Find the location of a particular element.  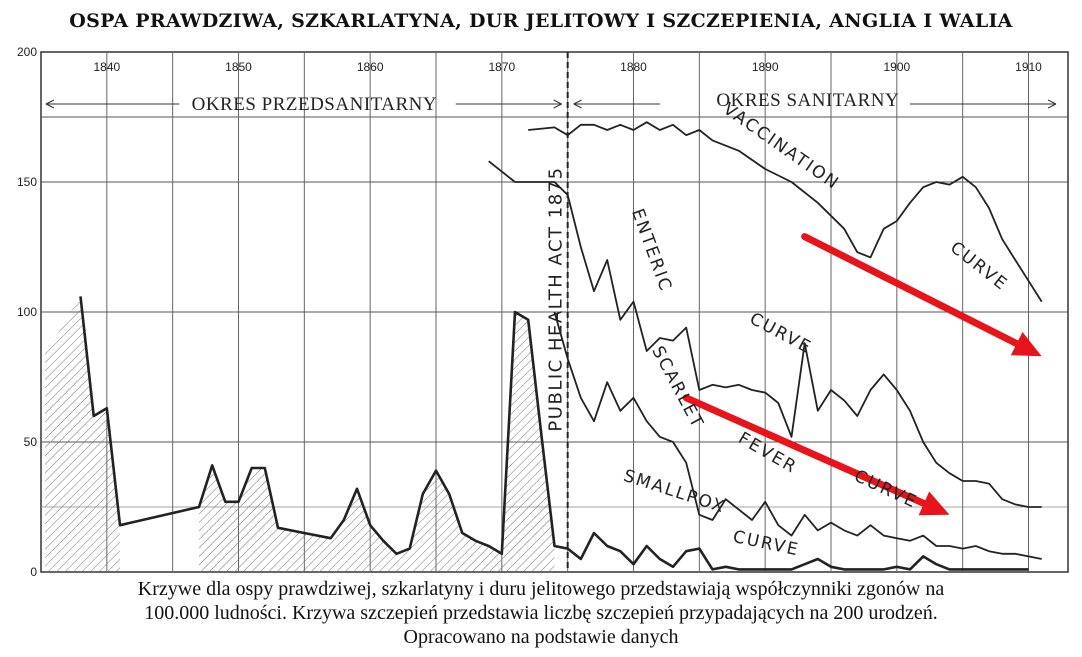

y-tick-label-0: 0 is located at coordinates (33, 572).